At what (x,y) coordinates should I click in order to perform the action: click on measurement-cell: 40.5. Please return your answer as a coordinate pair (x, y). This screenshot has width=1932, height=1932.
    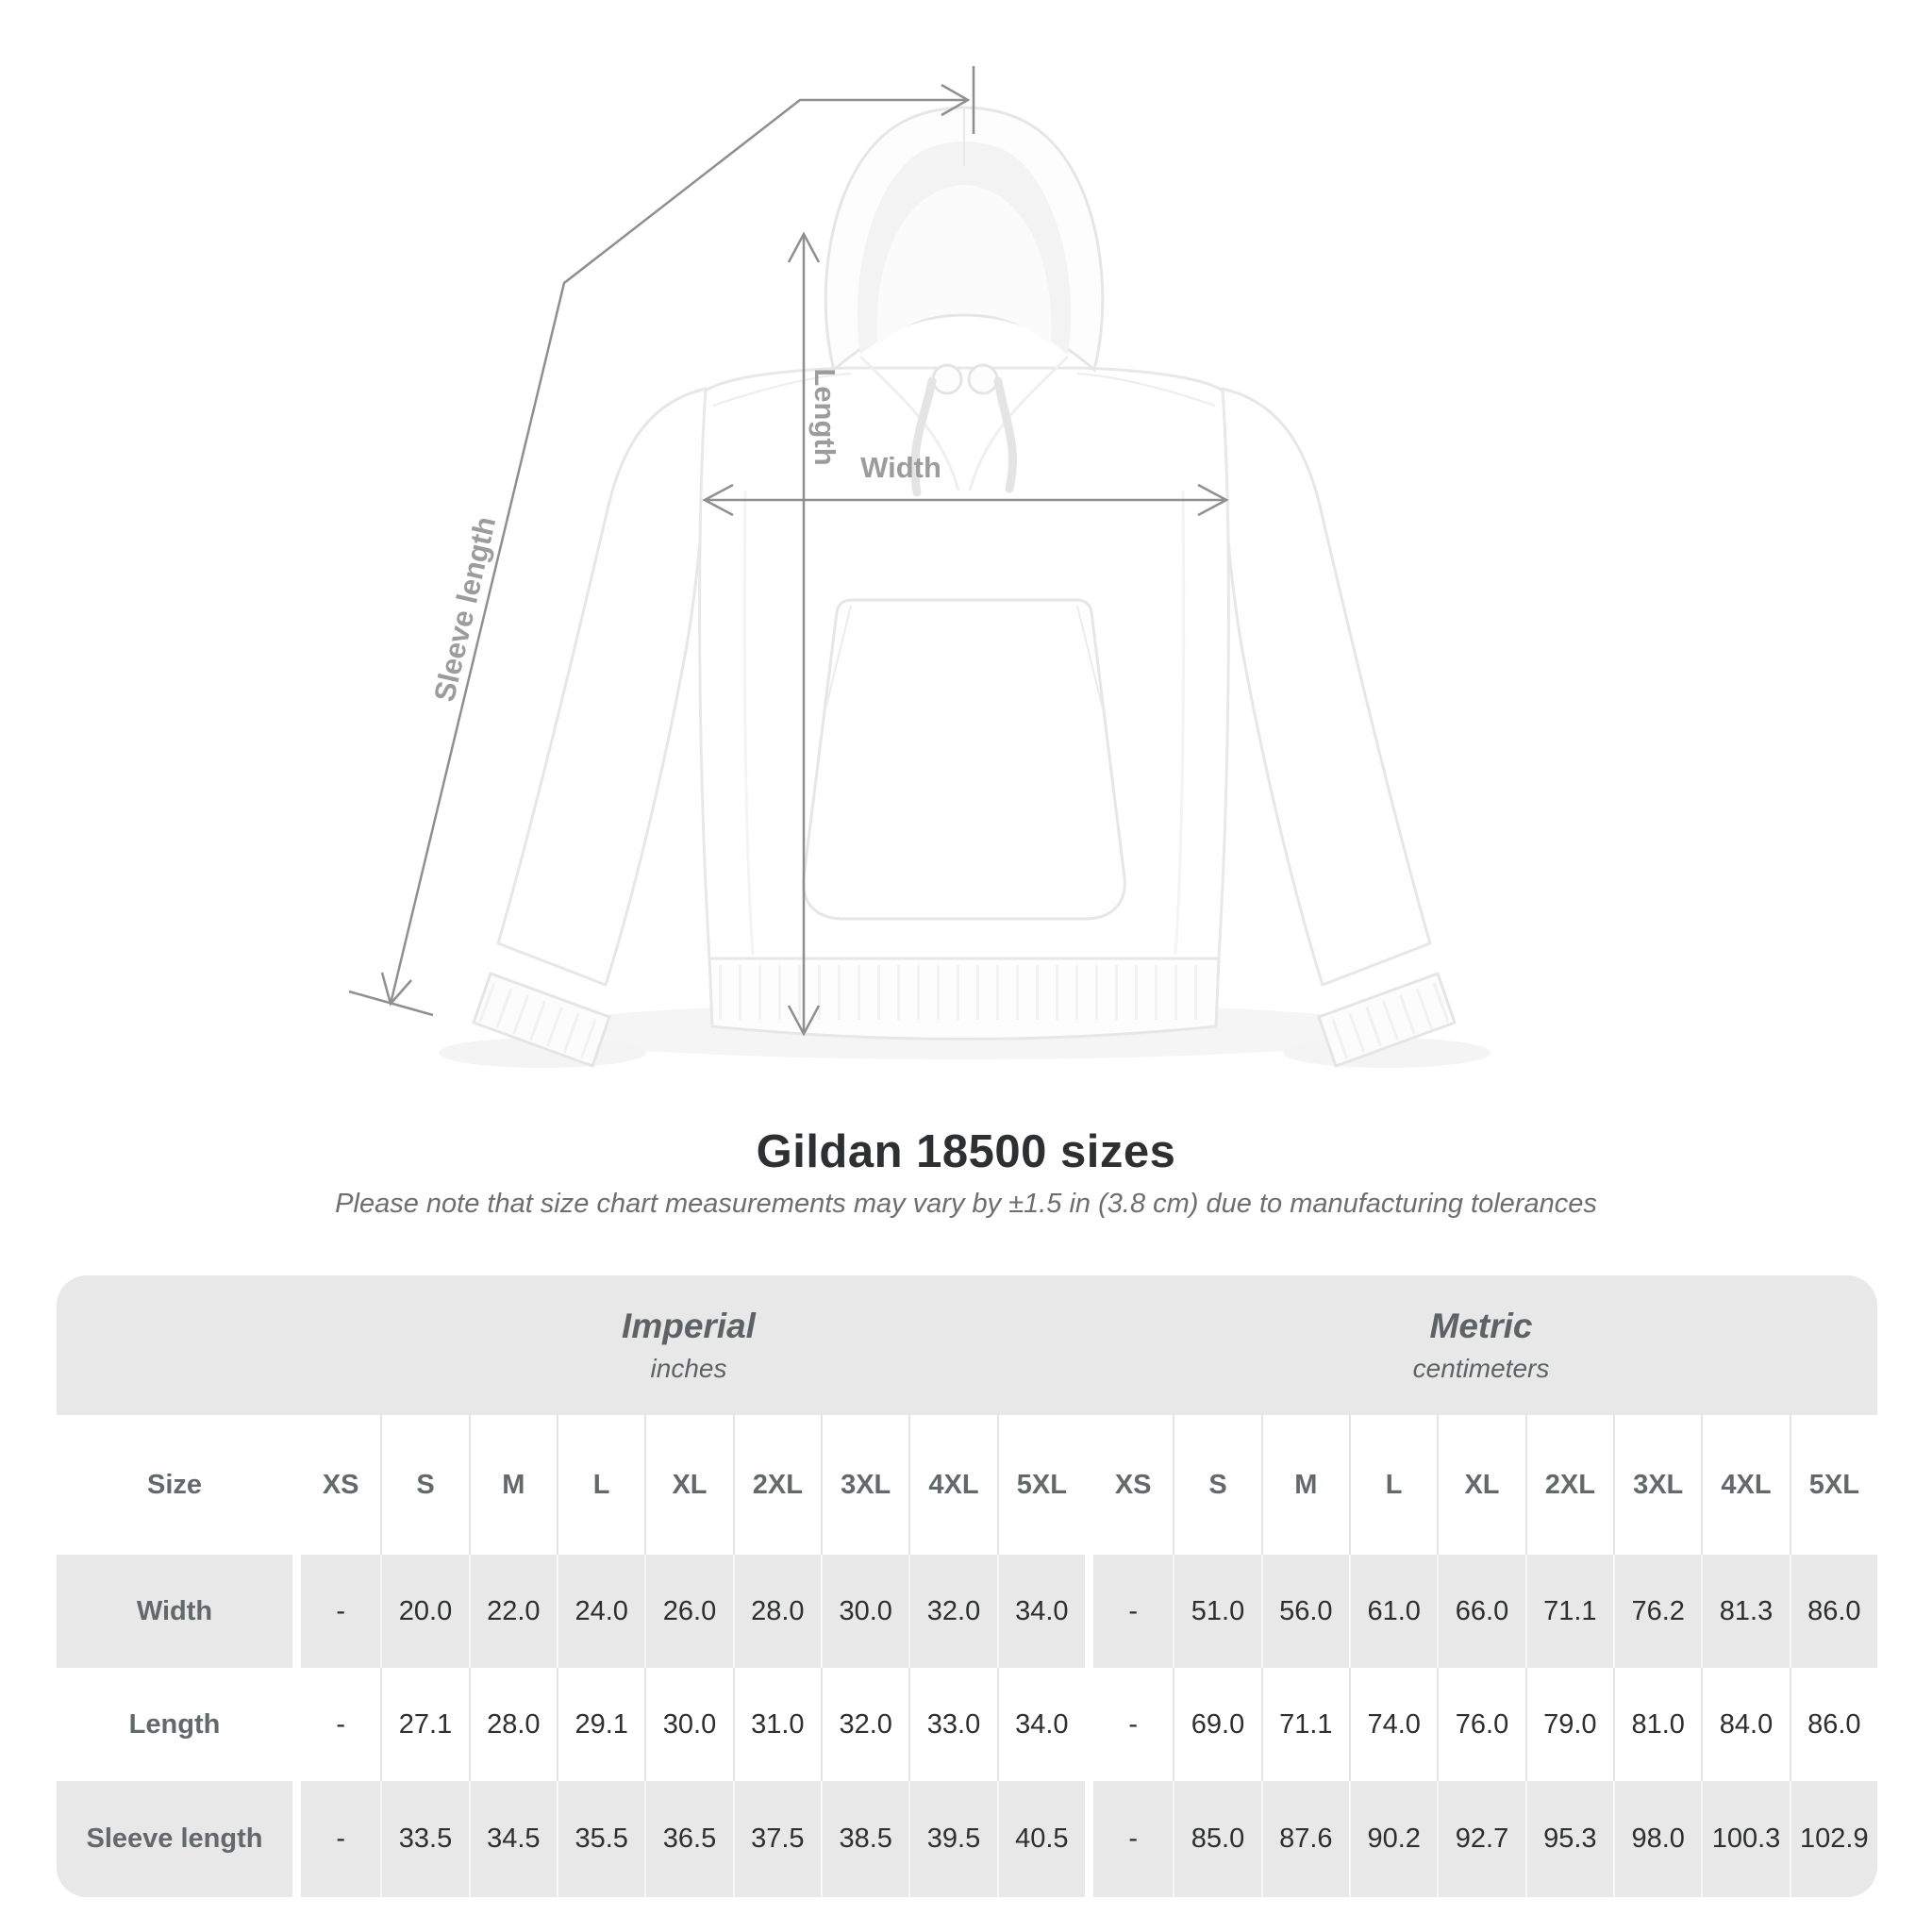
    Looking at the image, I should click on (1040, 1839).